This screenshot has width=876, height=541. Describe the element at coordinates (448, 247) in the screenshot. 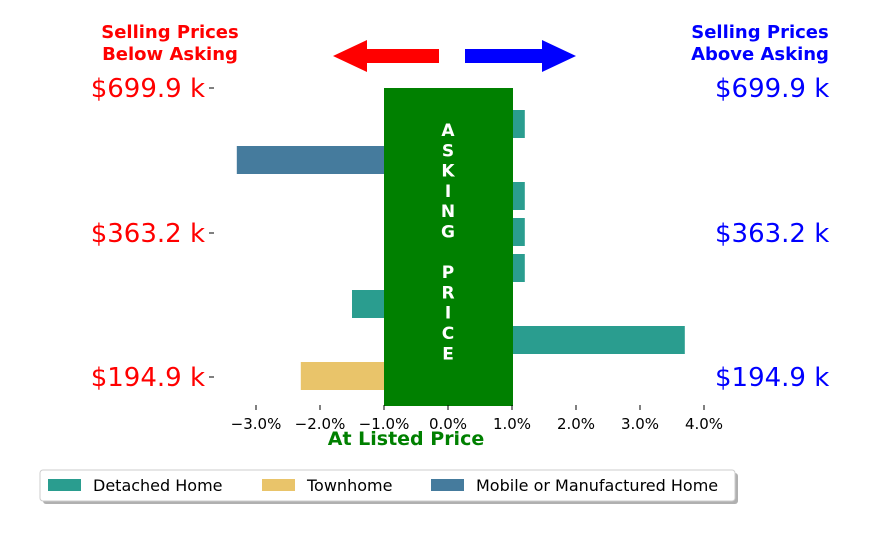

I see `asking-price-band` at that location.